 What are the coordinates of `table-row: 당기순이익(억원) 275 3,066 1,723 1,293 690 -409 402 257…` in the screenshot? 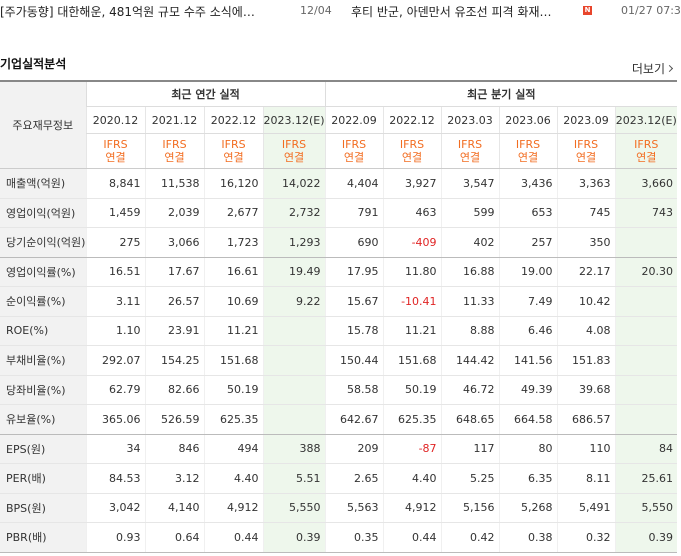 It's located at (339, 242).